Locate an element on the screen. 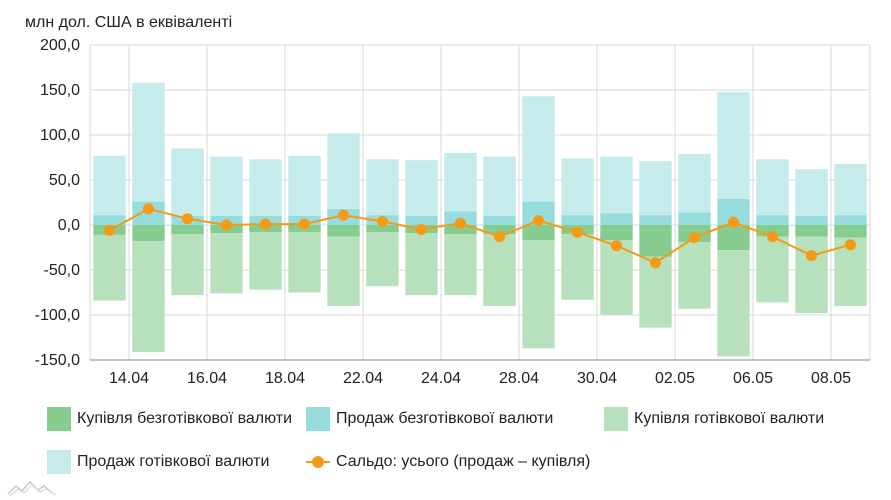 The width and height of the screenshot is (891, 500). y-tick-label: -150,0 is located at coordinates (57, 360).